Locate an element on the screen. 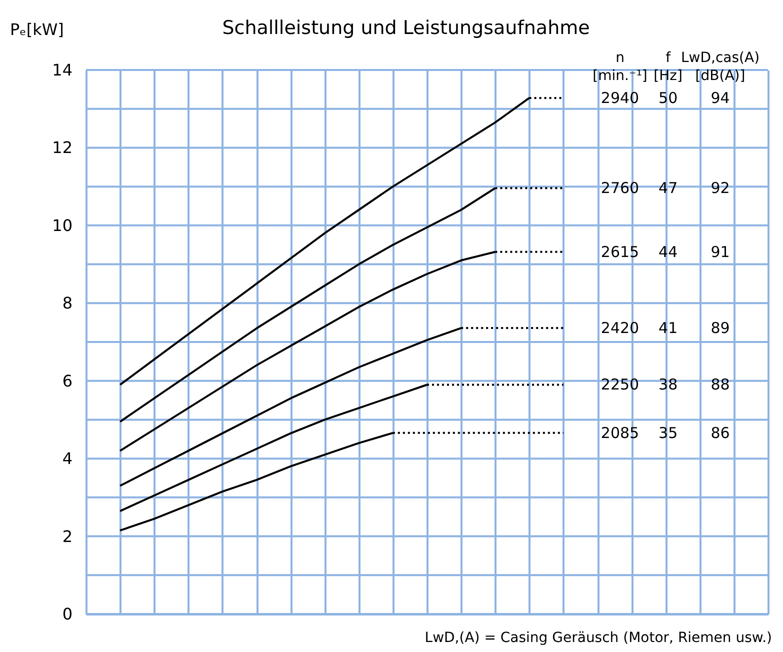  annotation: 2085 is located at coordinates (620, 433).